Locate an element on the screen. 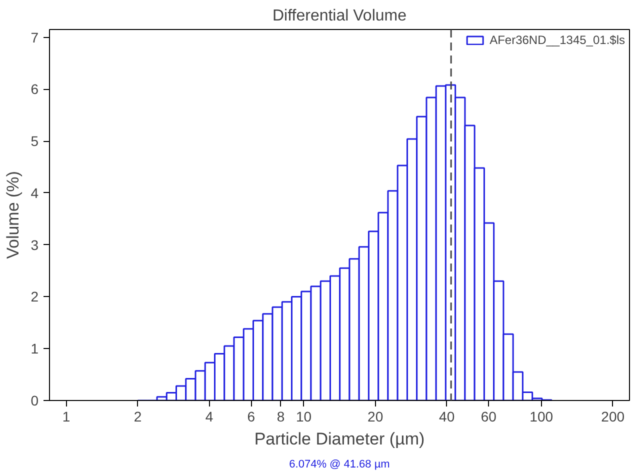 The image size is (633, 475). x-tick-label: 8 is located at coordinates (280, 416).